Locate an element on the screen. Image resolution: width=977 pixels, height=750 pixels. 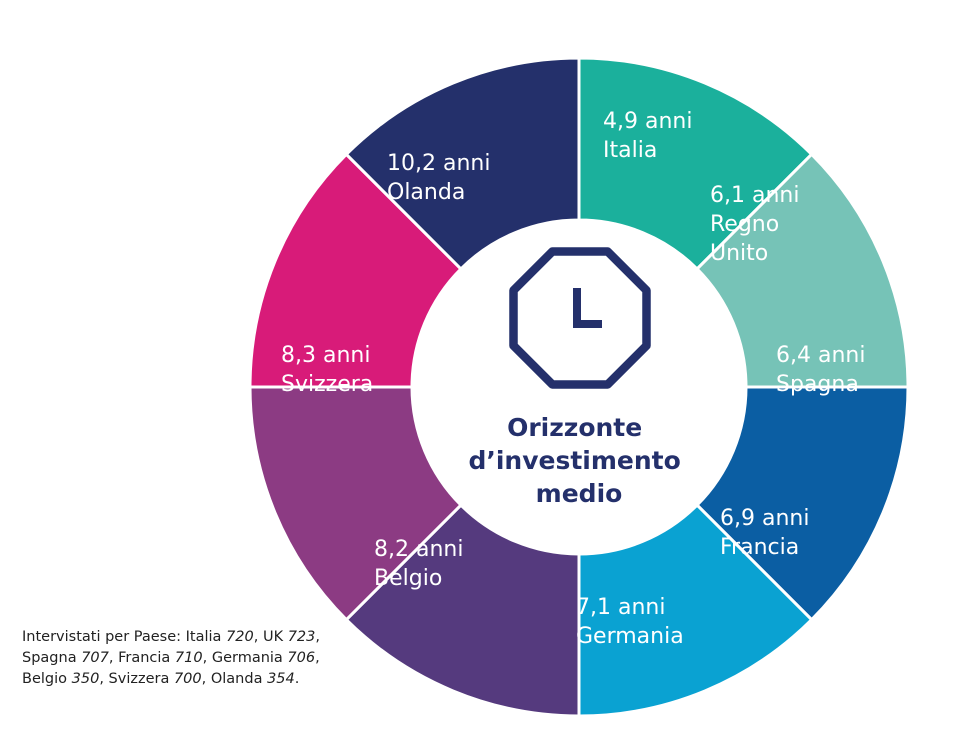
footnote-country: Germania is located at coordinates (249, 658).